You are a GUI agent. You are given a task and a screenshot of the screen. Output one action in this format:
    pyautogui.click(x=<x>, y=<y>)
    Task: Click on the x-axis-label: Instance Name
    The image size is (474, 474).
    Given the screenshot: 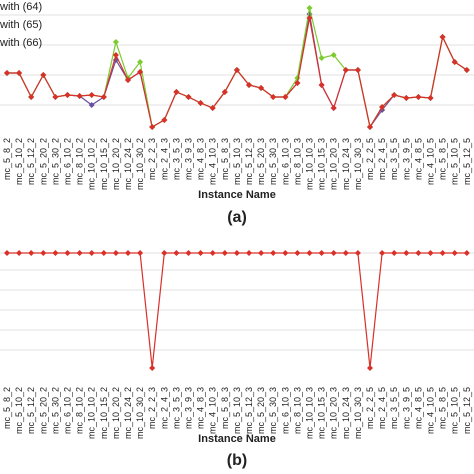 What is the action you would take?
    pyautogui.click(x=237, y=439)
    